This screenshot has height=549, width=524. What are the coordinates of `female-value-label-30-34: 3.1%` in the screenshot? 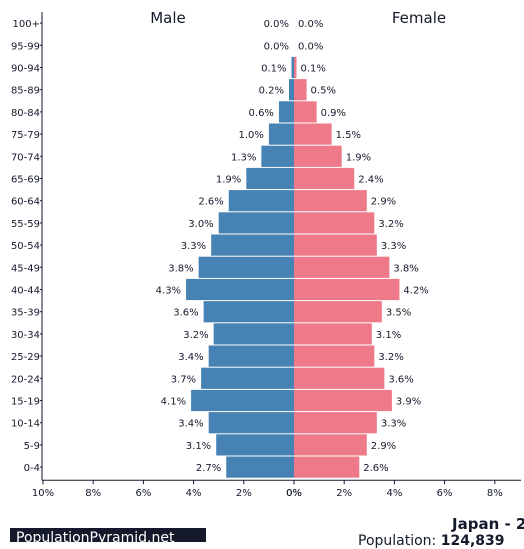 It's located at (388, 335).